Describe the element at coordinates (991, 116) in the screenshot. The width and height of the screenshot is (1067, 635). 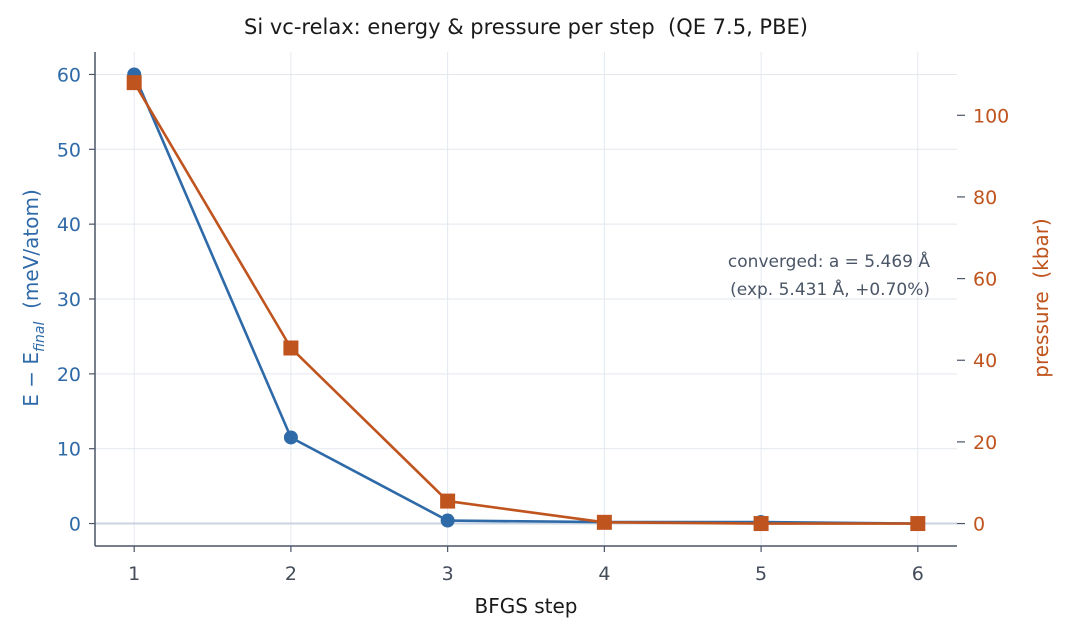
I see `y-right-tick-label-6: 100` at that location.